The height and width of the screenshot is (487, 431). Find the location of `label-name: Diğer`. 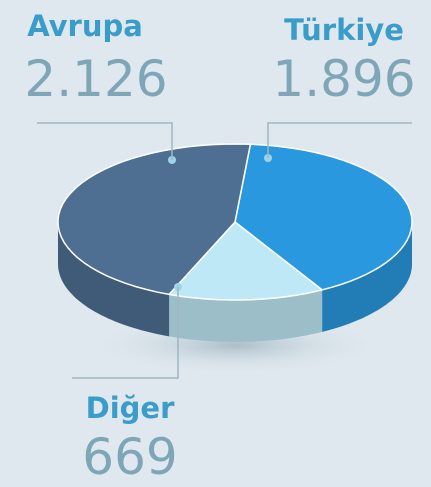

label-name: Diğer is located at coordinates (130, 408).